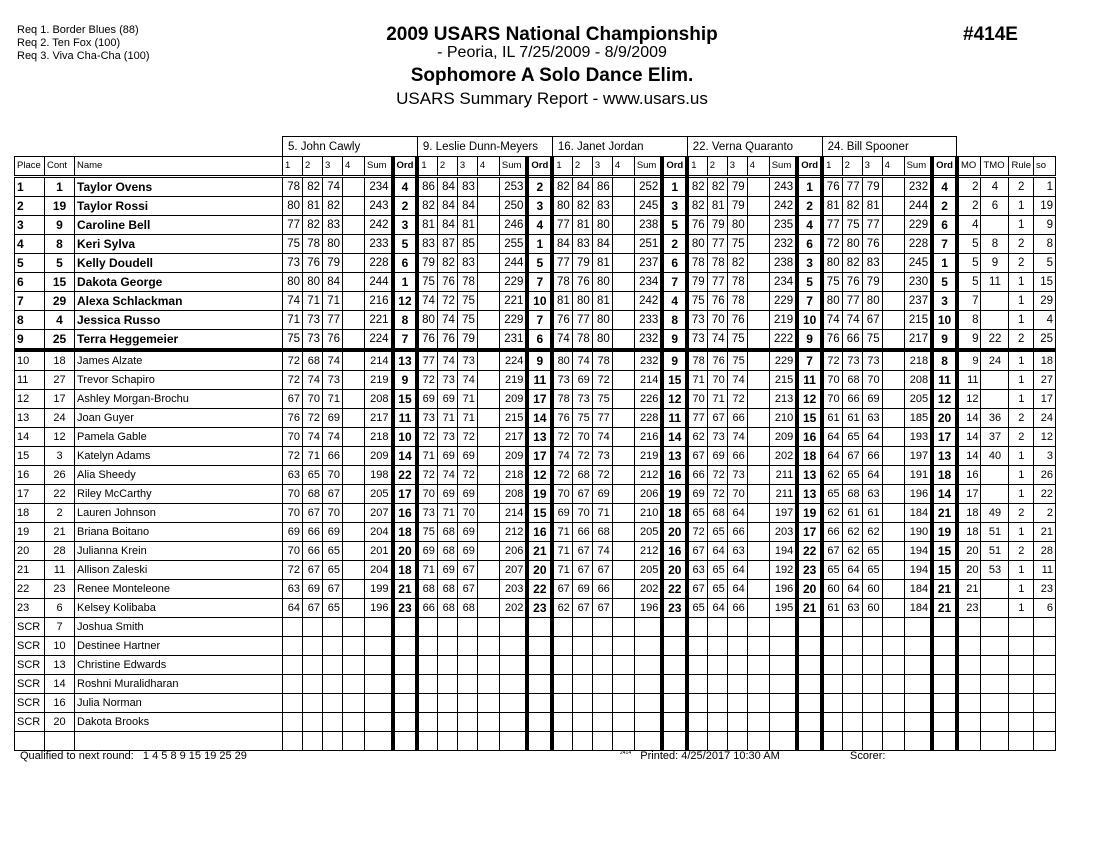 This screenshot has width=1100, height=850. Describe the element at coordinates (783, 399) in the screenshot. I see `sum-cell: 213` at that location.